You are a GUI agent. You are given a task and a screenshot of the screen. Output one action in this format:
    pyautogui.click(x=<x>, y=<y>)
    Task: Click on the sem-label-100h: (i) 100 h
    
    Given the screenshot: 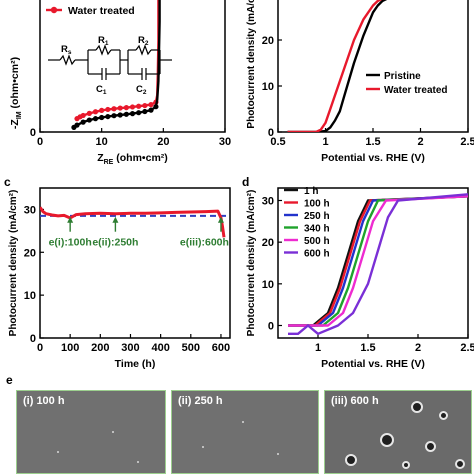 What is the action you would take?
    pyautogui.click(x=44, y=401)
    